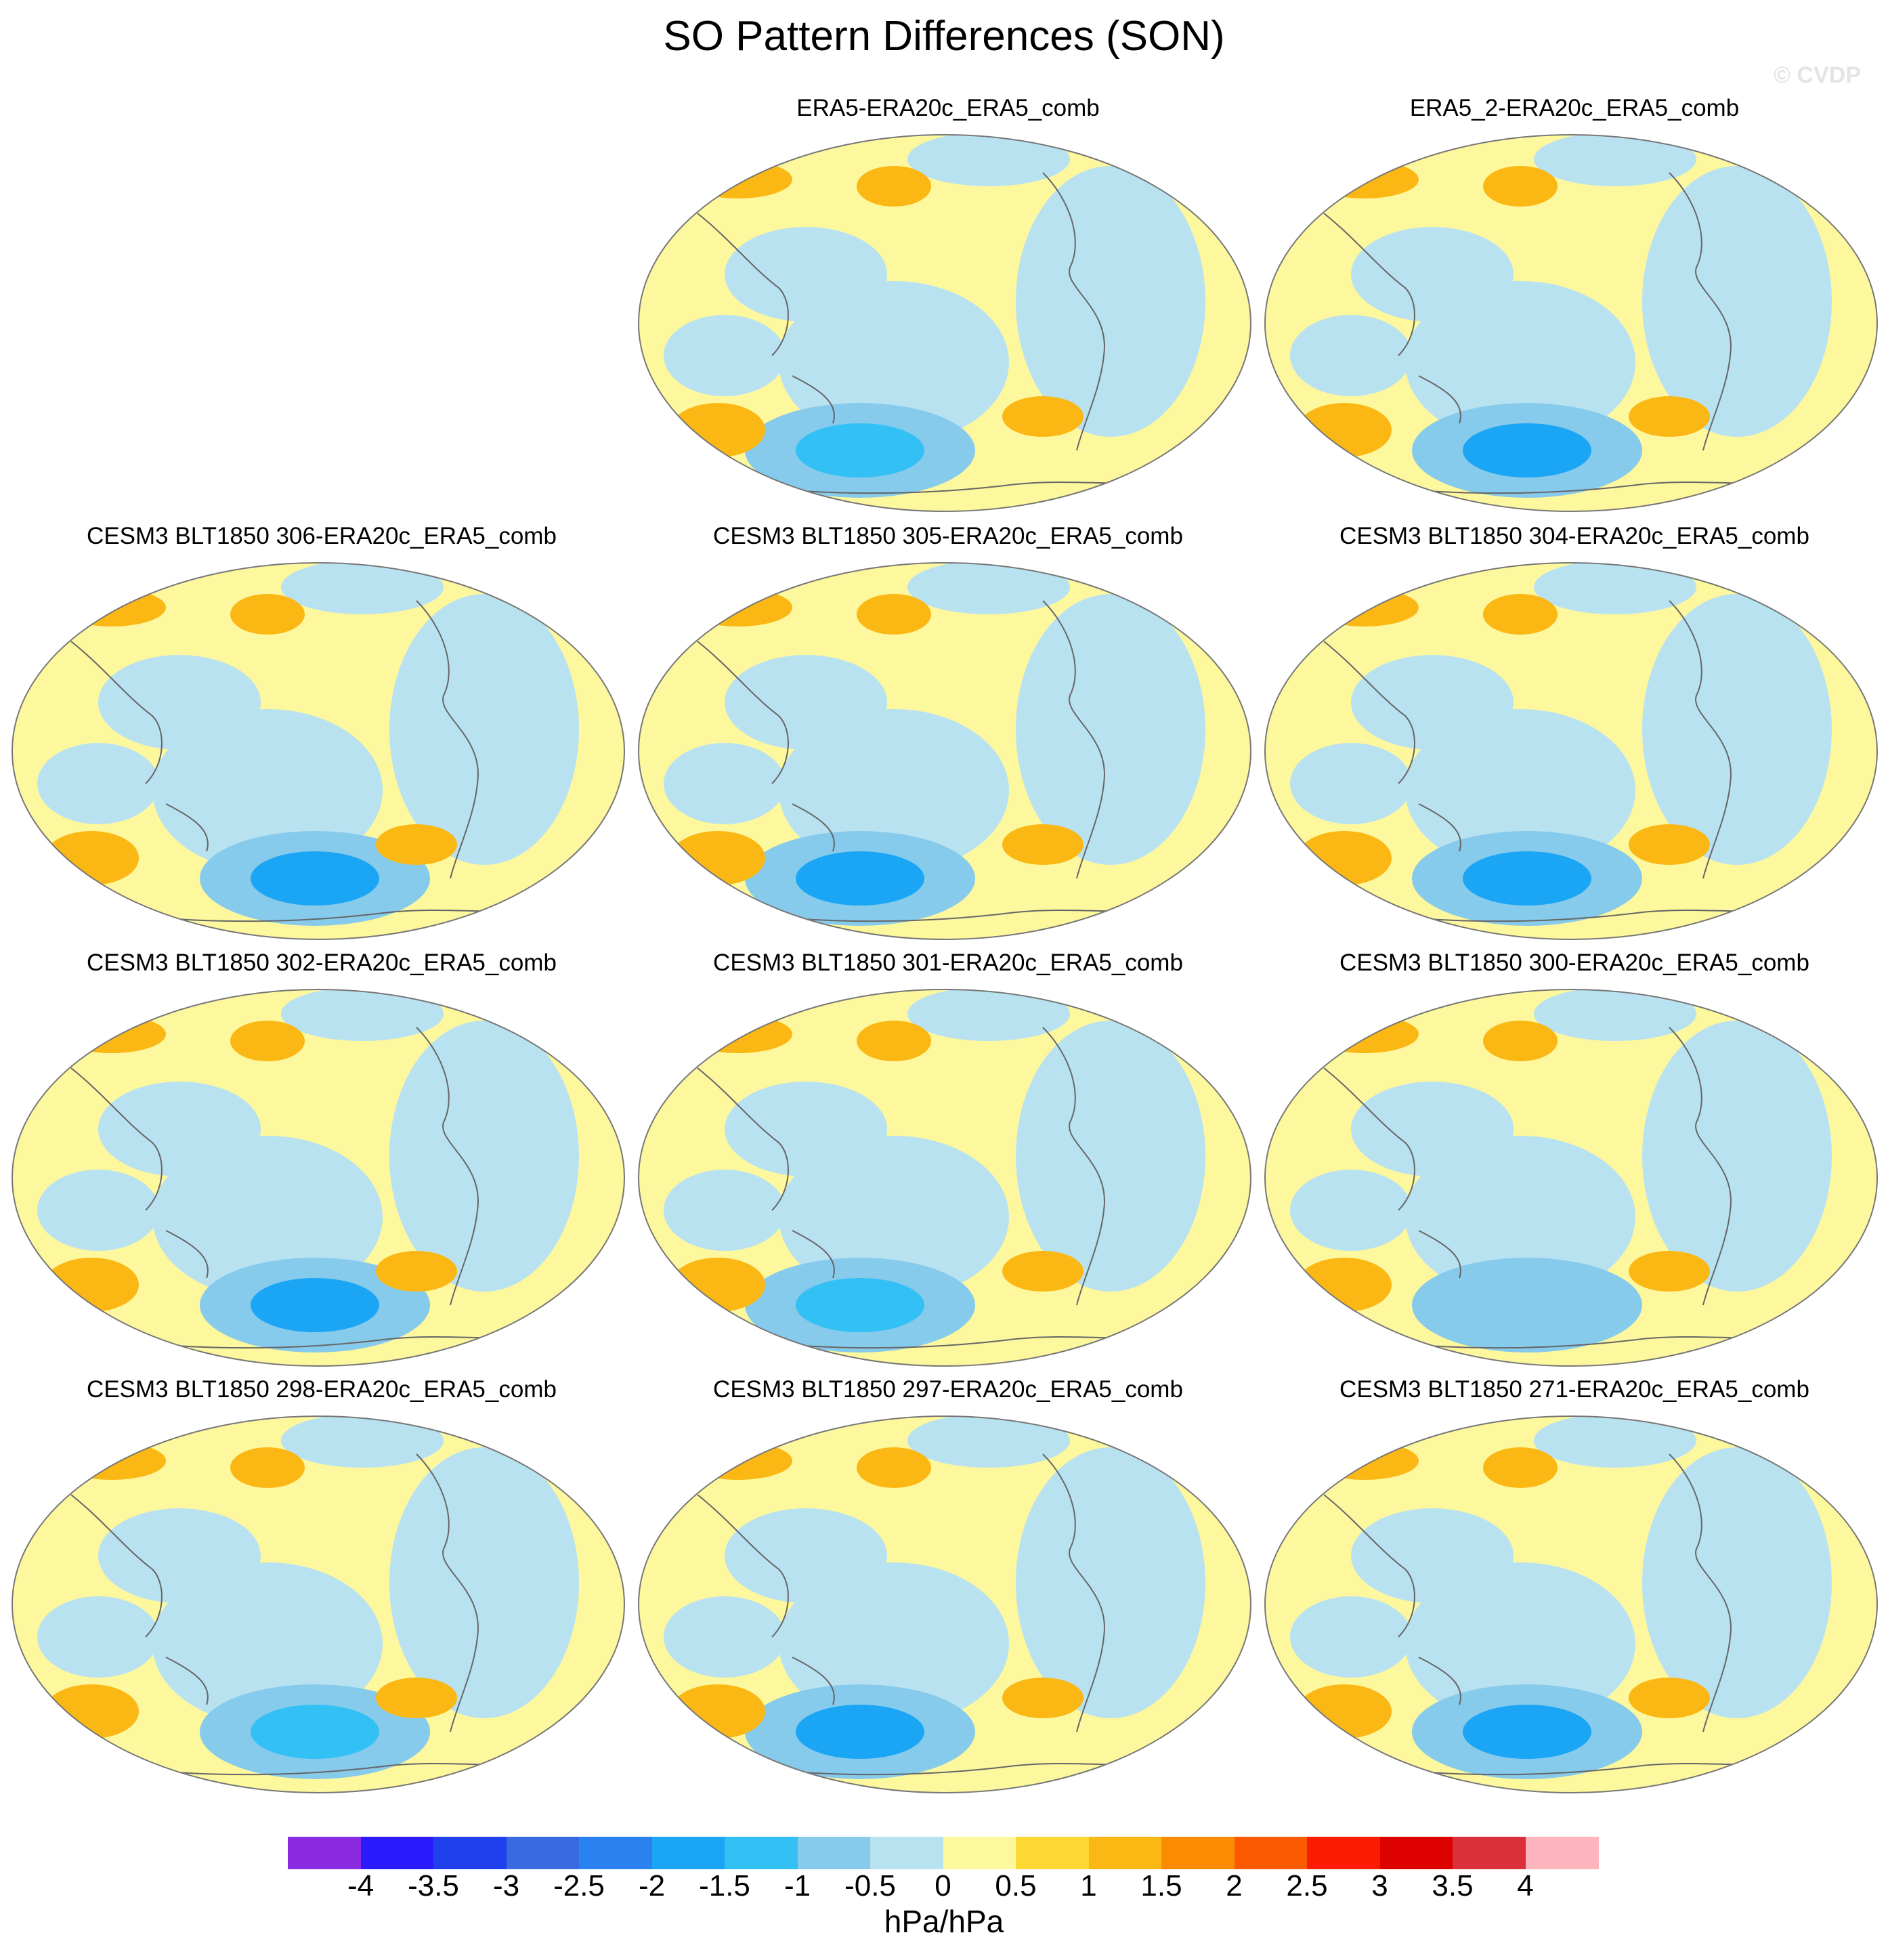  Describe the element at coordinates (943, 1853) in the screenshot. I see `colorbar` at that location.